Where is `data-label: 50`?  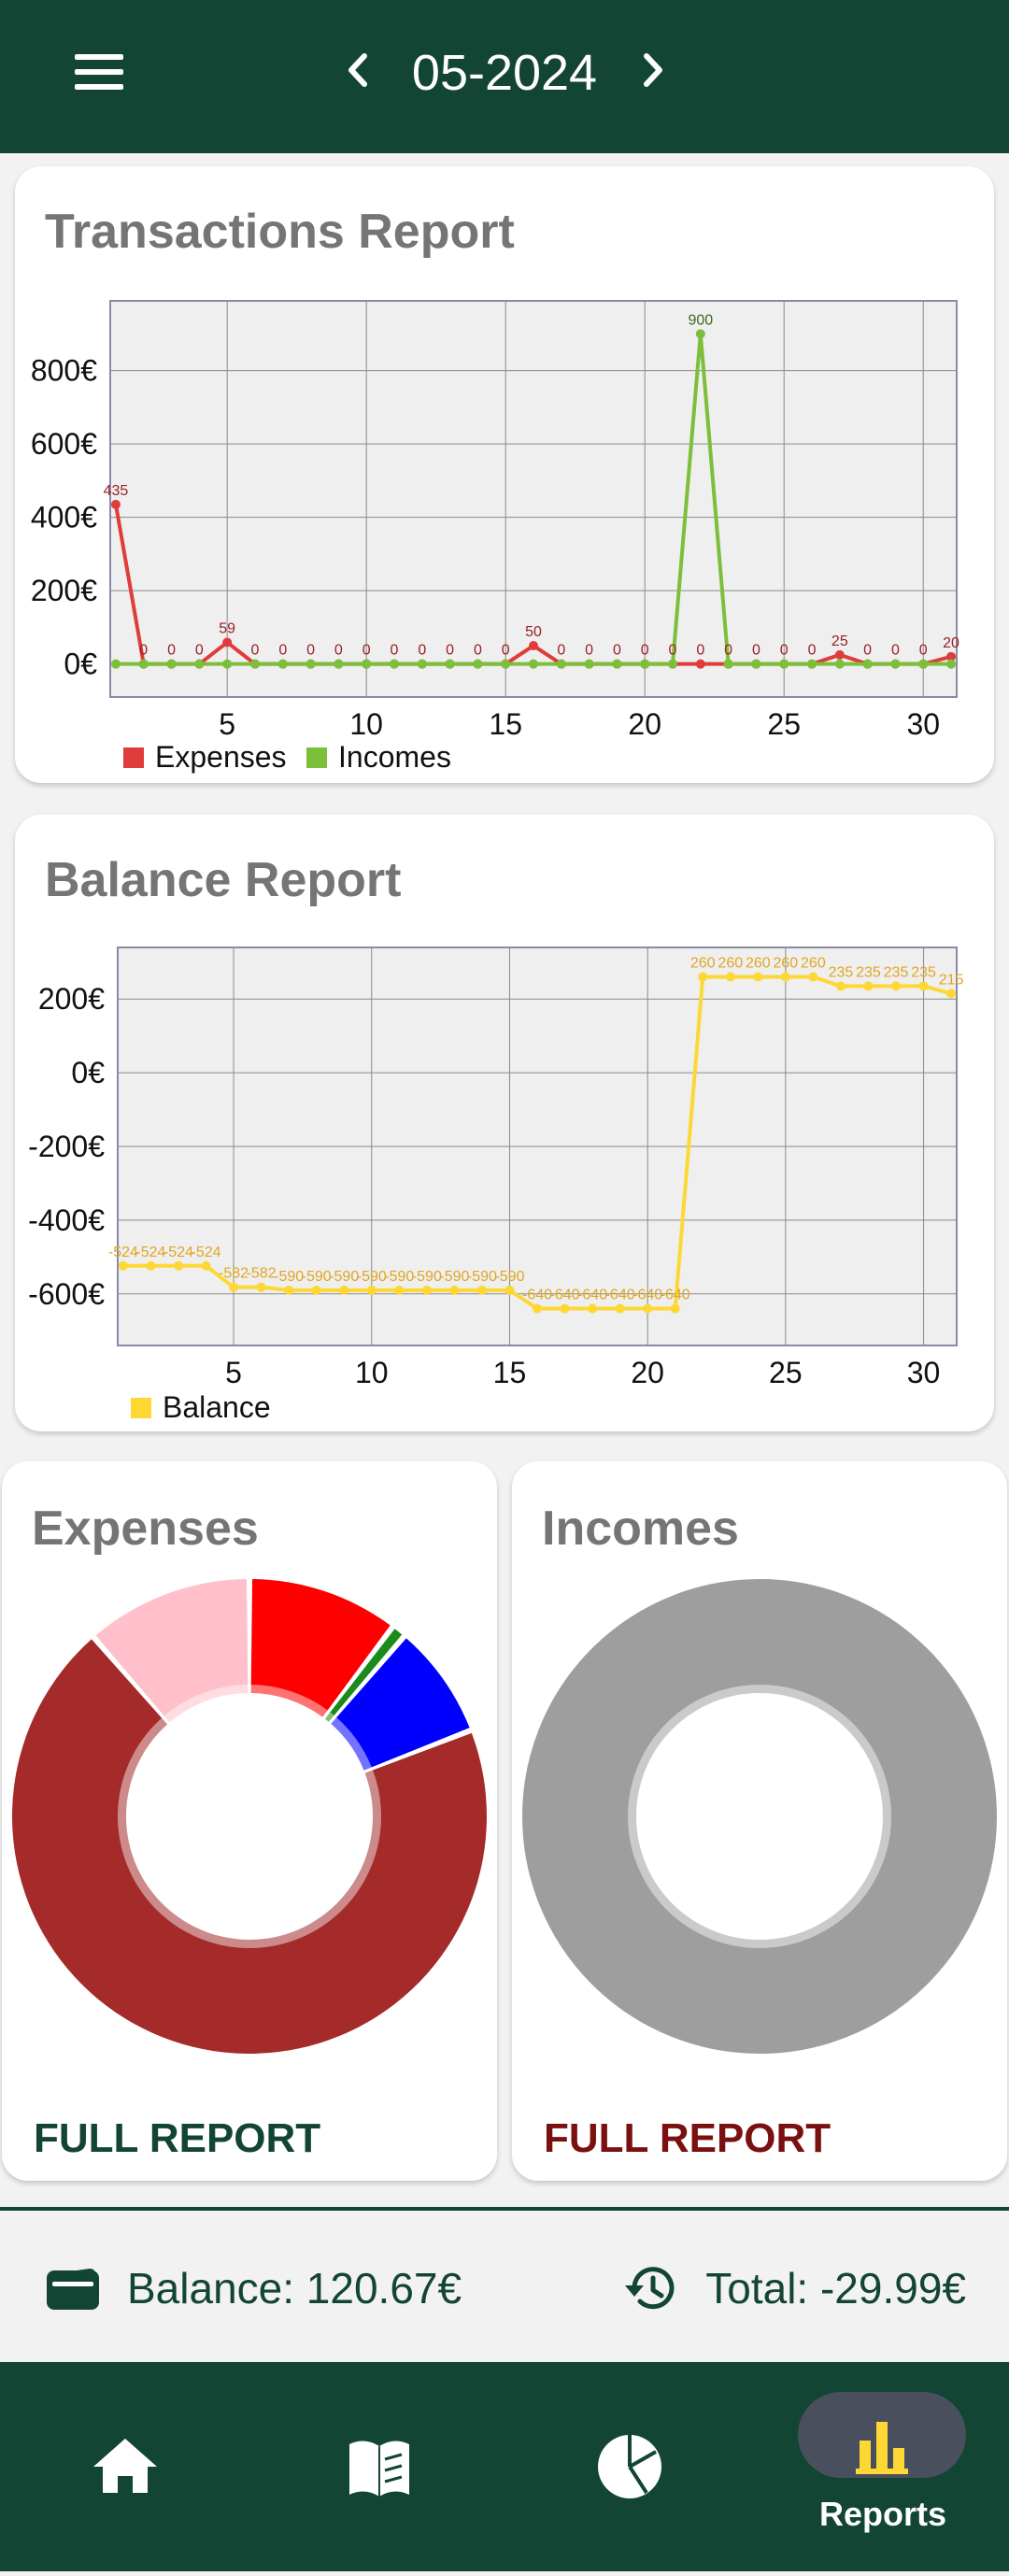 data-label: 50 is located at coordinates (533, 632).